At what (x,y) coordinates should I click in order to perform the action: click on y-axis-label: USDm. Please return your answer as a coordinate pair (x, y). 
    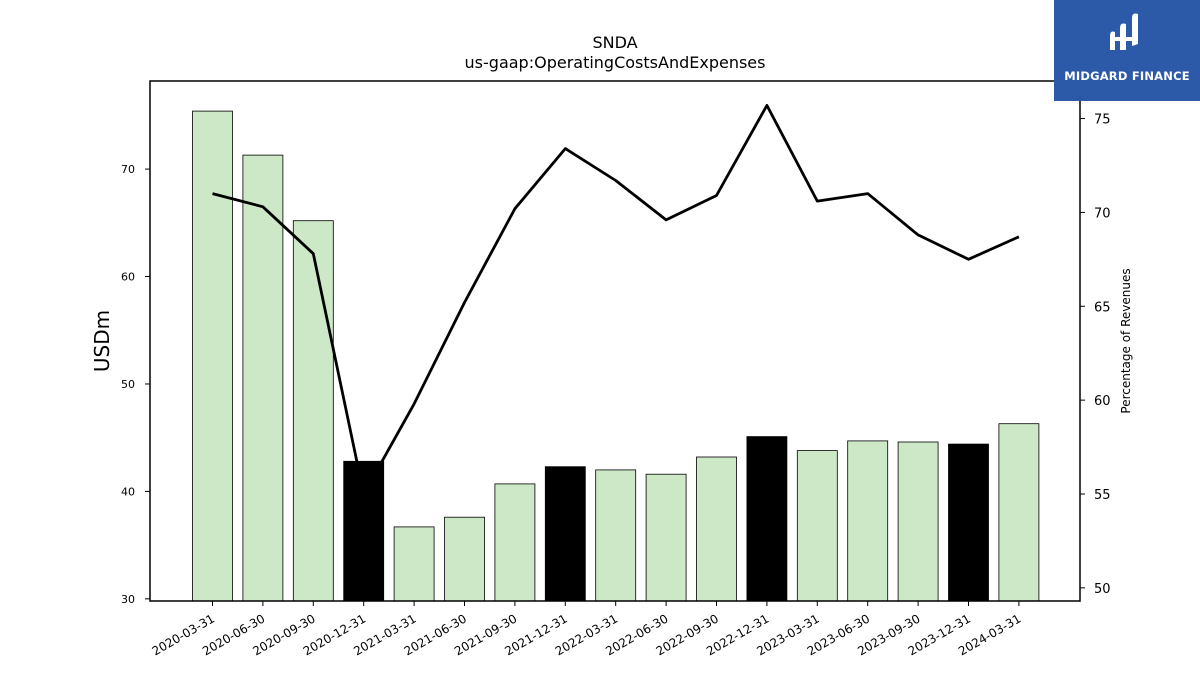
    Looking at the image, I should click on (102, 341).